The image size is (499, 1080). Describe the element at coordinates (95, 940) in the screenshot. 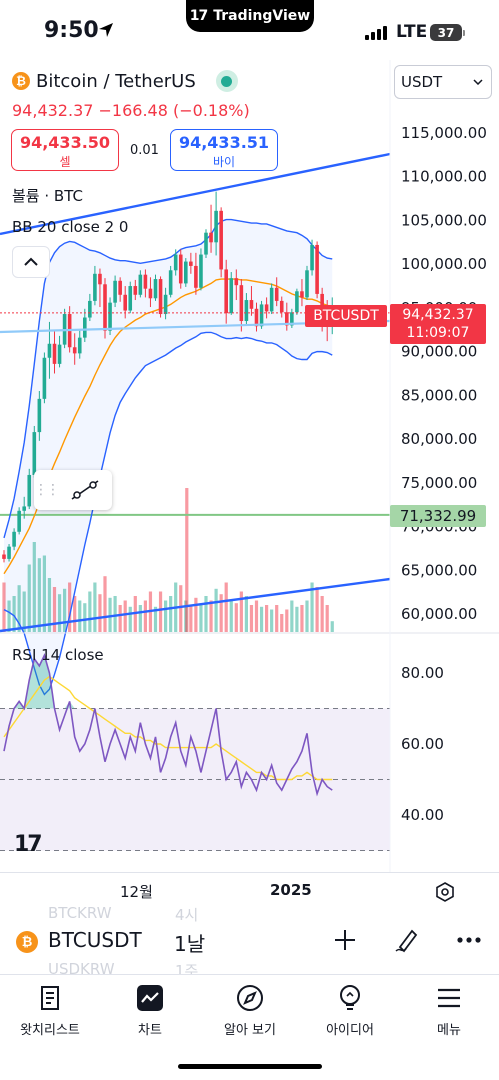

I see `symbol-search-button: BTCUSDT` at that location.